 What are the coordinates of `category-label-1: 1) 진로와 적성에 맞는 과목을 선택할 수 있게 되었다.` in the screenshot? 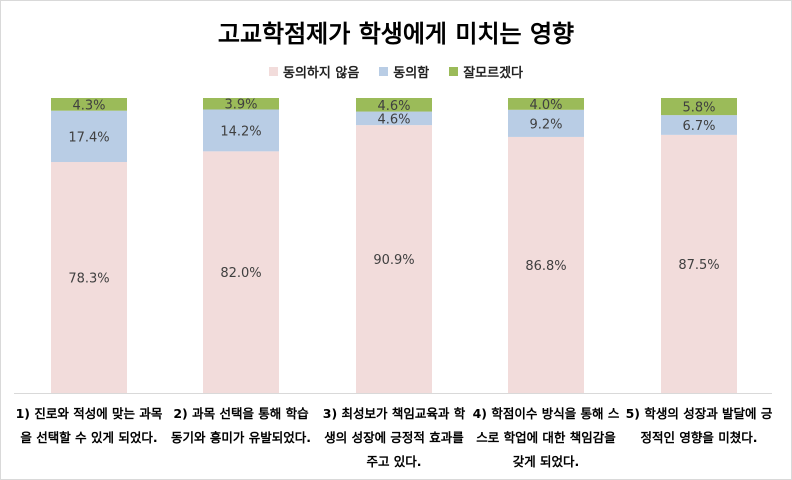 It's located at (89, 425).